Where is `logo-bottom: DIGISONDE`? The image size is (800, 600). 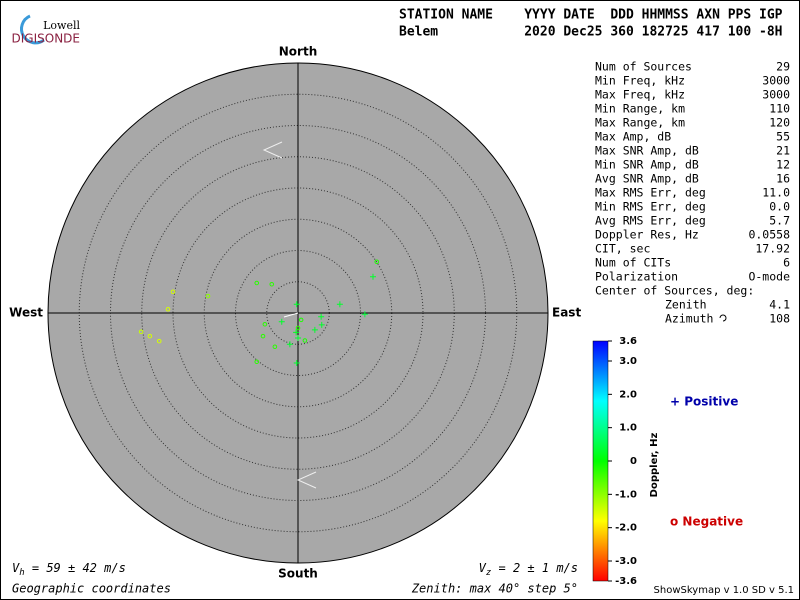 logo-bottom: DIGISONDE is located at coordinates (46, 39).